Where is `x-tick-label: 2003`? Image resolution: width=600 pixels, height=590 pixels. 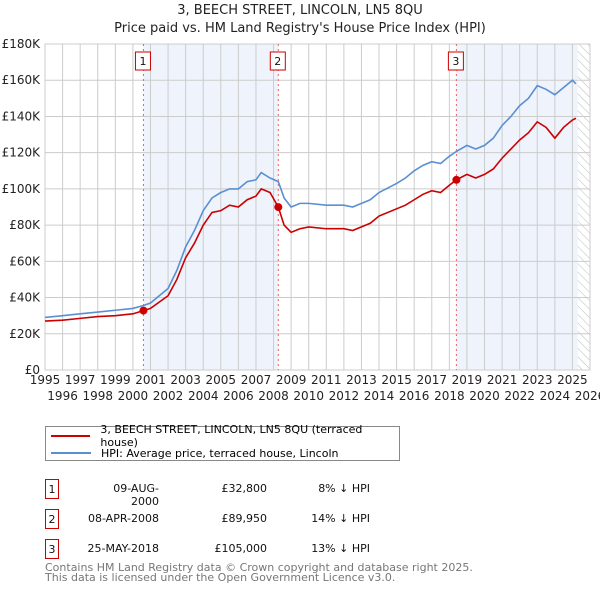 x-tick-label: 2003 is located at coordinates (185, 380).